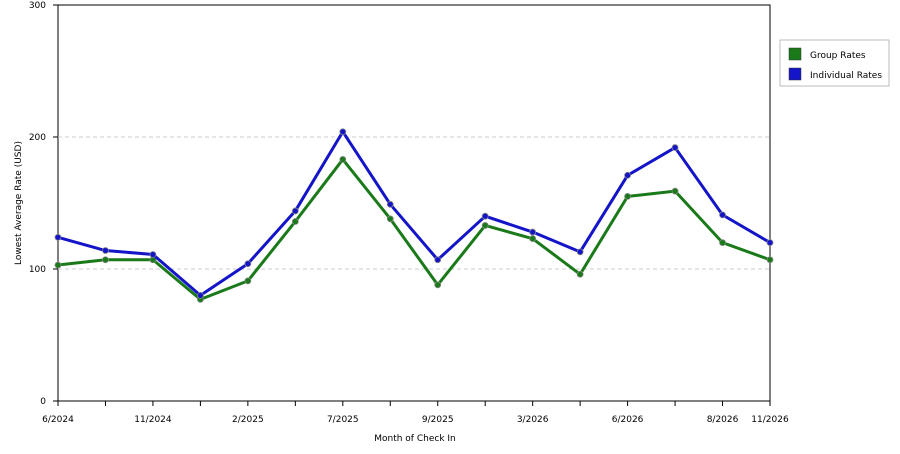 This screenshot has width=900, height=454. I want to click on y-tick-label: 100, so click(37, 270).